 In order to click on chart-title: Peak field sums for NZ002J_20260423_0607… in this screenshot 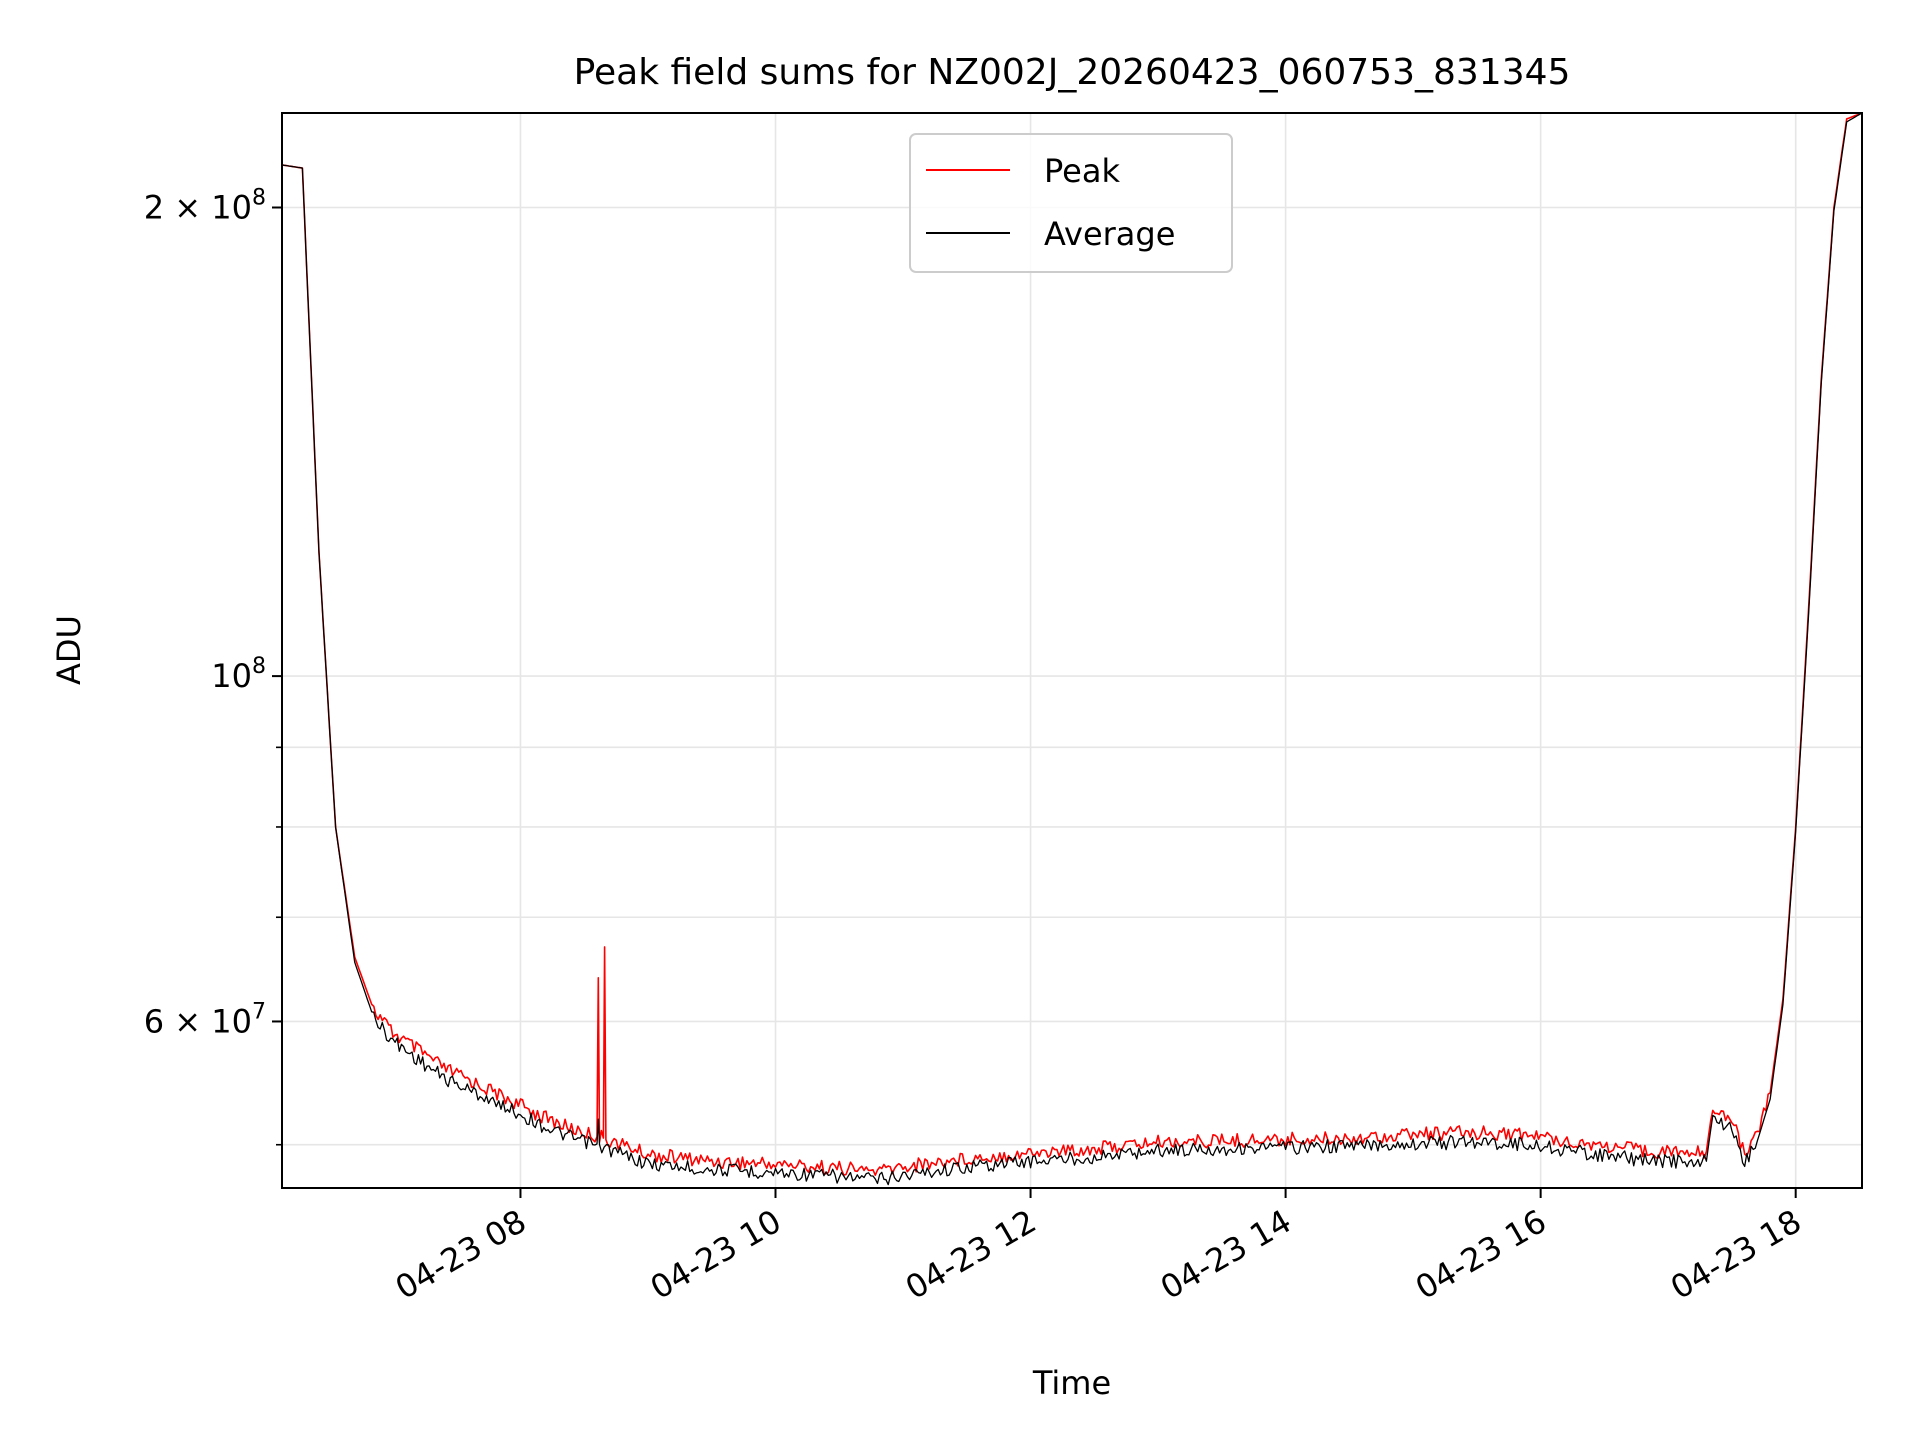, I will do `click(1072, 72)`.